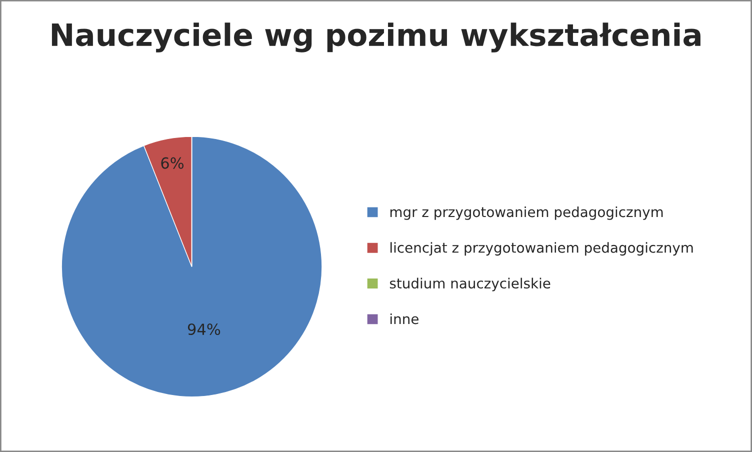 This screenshot has height=452, width=752. I want to click on legend-label: inne, so click(404, 318).